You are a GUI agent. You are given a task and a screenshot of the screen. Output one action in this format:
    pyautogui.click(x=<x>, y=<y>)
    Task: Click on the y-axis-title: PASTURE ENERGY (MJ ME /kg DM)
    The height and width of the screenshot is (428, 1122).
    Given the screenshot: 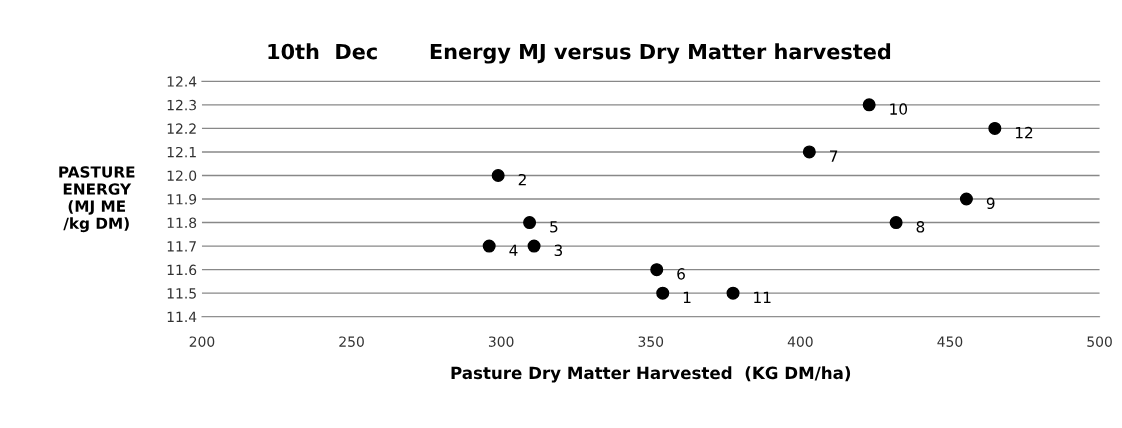 What is the action you would take?
    pyautogui.click(x=97, y=199)
    